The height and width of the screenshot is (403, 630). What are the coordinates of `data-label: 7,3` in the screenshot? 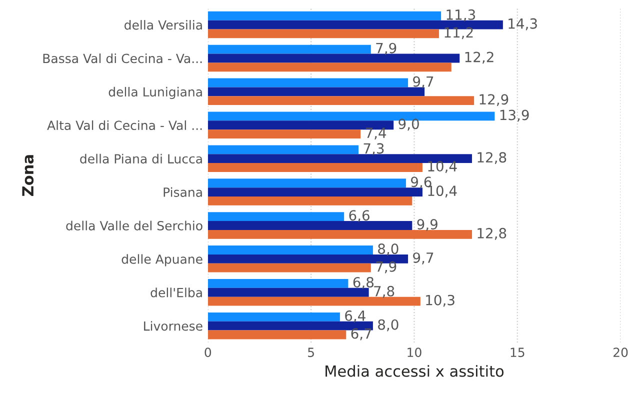 It's located at (374, 149).